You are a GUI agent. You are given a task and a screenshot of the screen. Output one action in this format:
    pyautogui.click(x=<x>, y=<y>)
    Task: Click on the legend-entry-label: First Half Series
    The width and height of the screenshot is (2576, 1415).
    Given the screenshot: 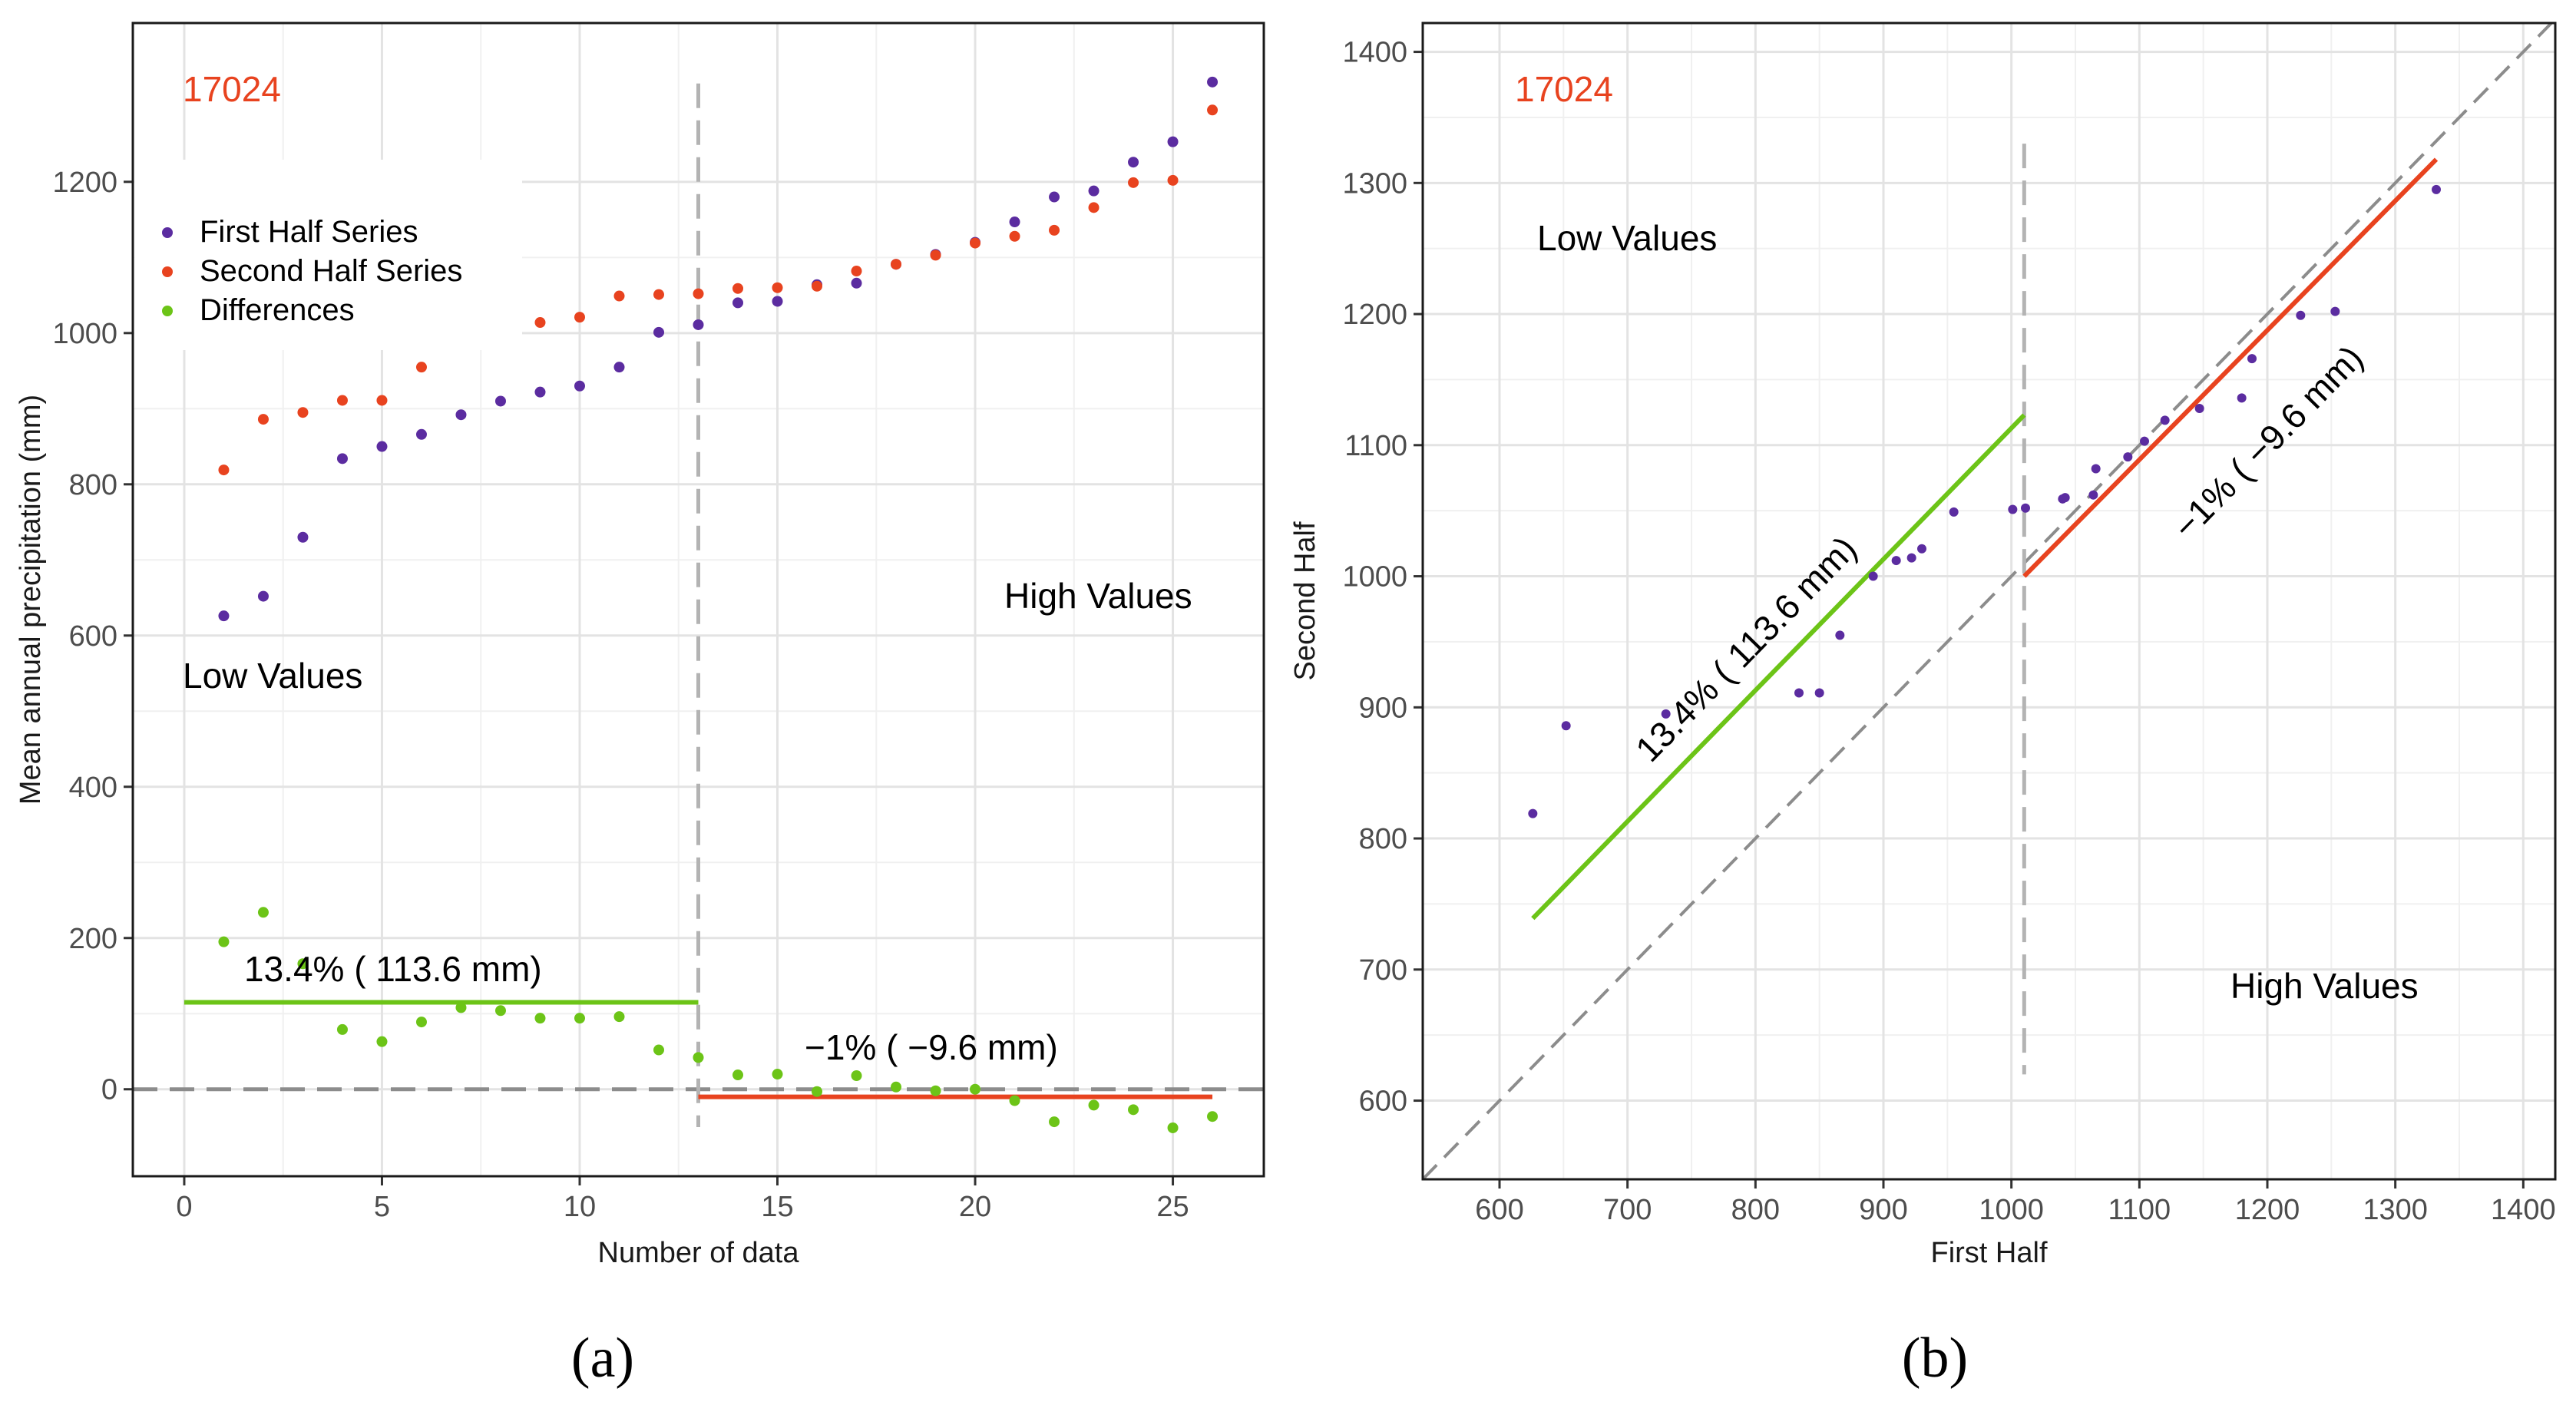 What is the action you would take?
    pyautogui.click(x=309, y=232)
    